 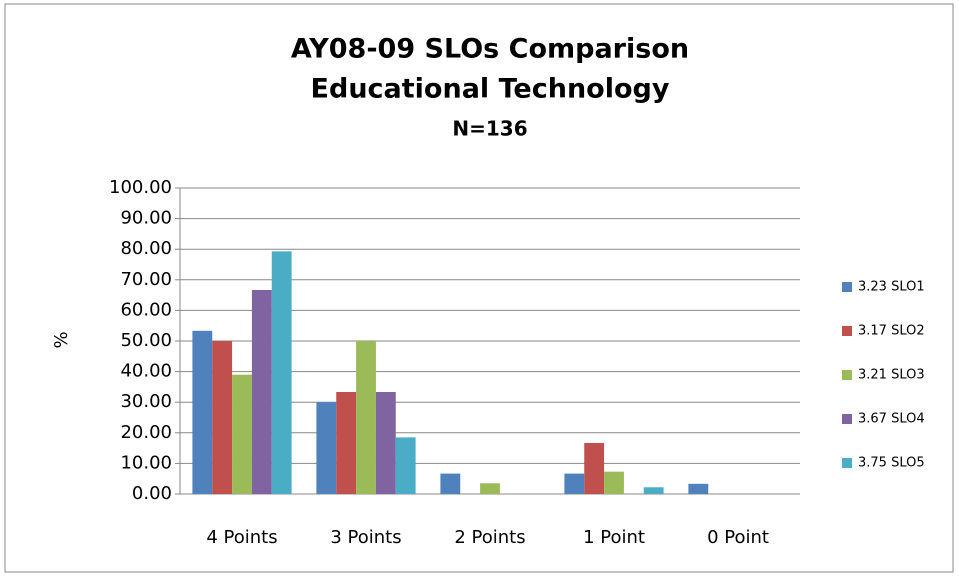 What do you see at coordinates (140, 187) in the screenshot?
I see `y-tick-label: 100.00` at bounding box center [140, 187].